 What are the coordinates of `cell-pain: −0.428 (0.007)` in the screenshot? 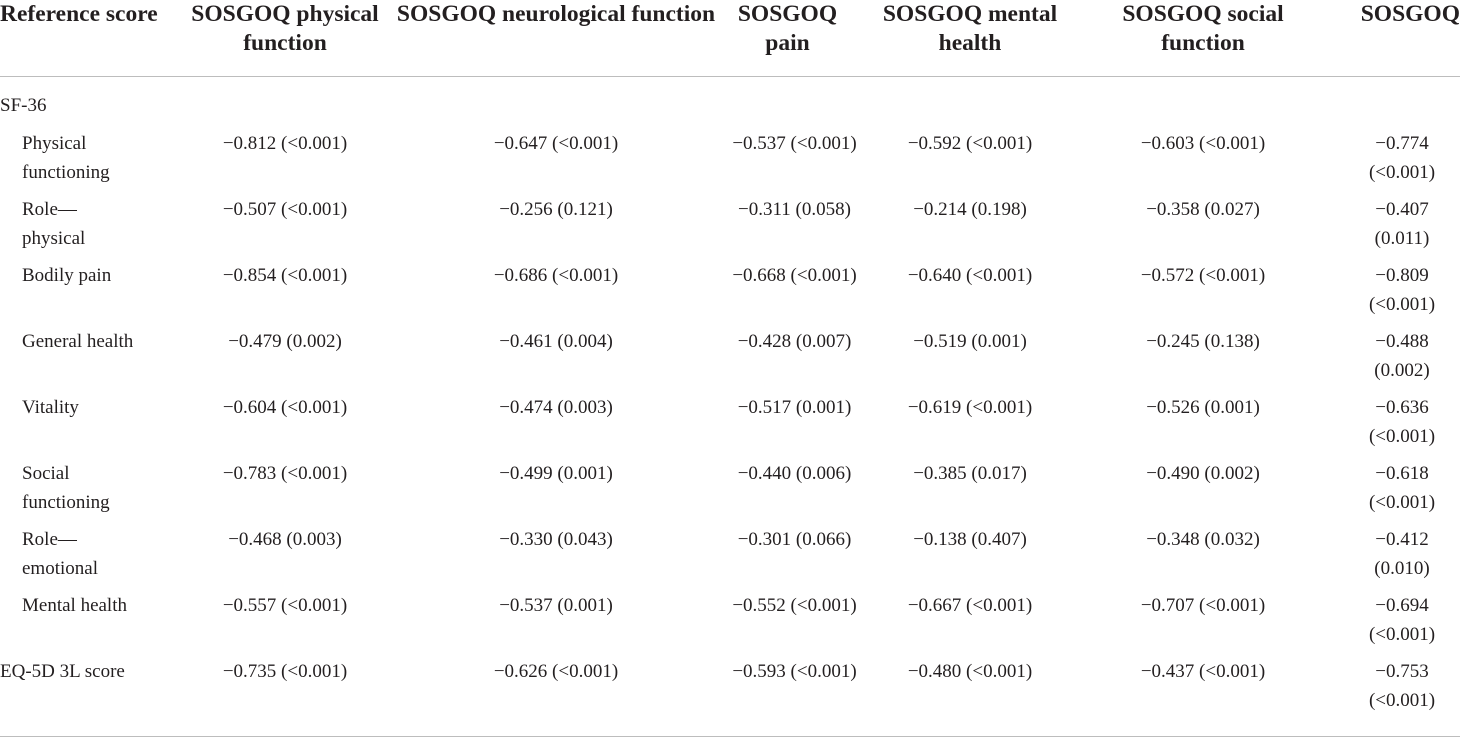 It's located at (794, 341).